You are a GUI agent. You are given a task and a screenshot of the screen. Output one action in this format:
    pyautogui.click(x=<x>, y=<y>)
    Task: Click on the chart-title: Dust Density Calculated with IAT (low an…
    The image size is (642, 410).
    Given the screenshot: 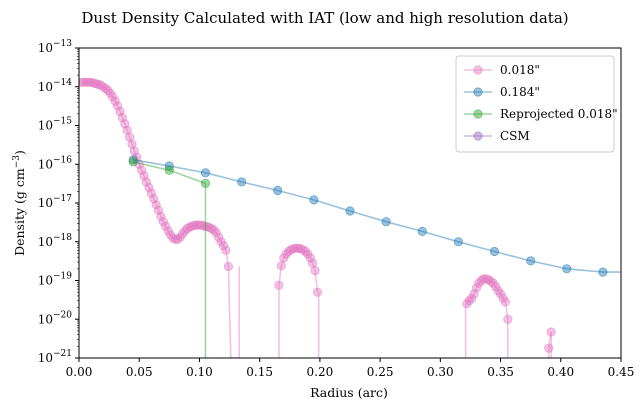 What is the action you would take?
    pyautogui.click(x=324, y=18)
    